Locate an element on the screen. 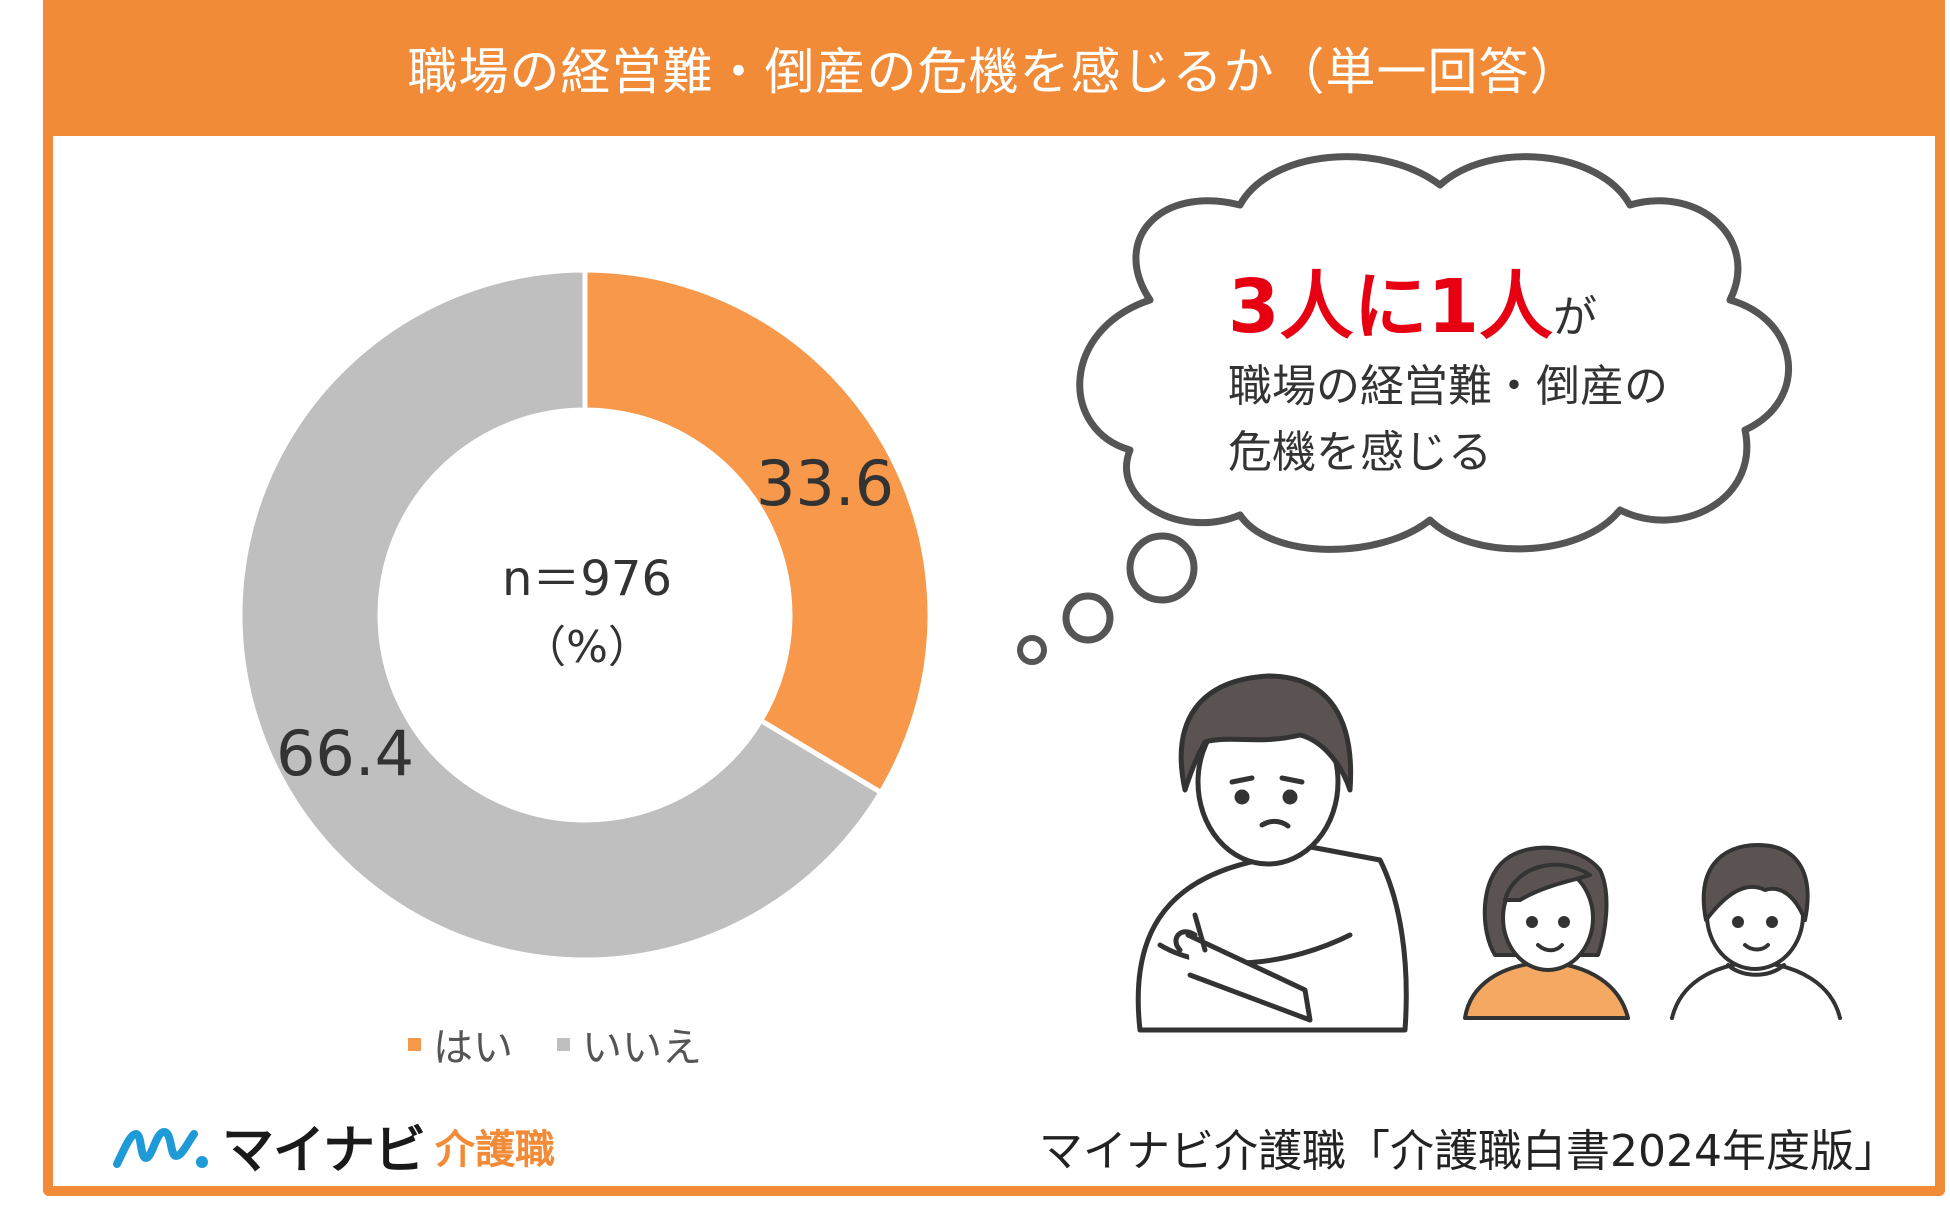  logo-sub: 介護職 is located at coordinates (494, 1149).